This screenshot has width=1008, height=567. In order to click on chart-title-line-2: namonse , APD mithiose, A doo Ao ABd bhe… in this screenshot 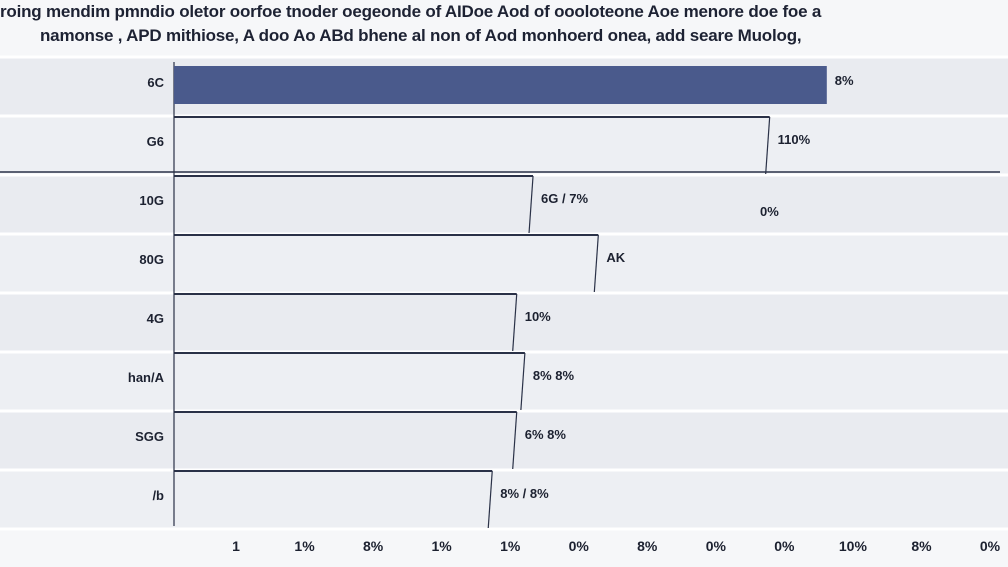, I will do `click(421, 35)`.